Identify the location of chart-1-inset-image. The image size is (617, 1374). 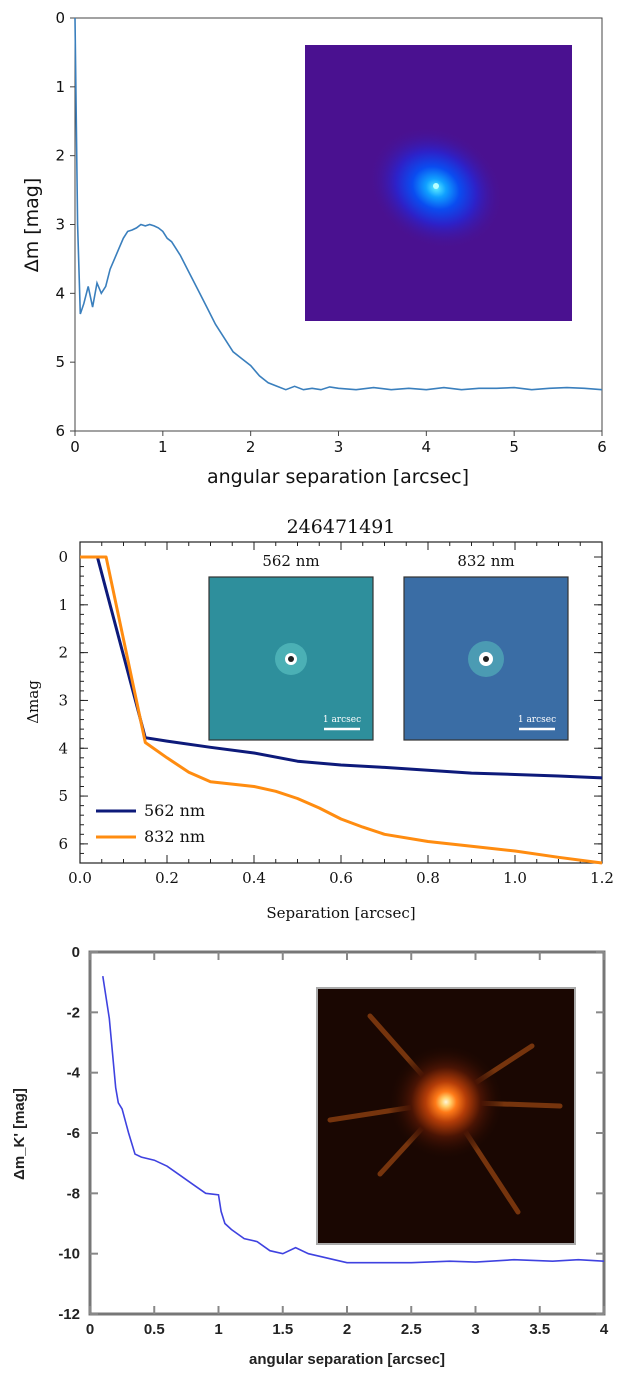
(438, 183).